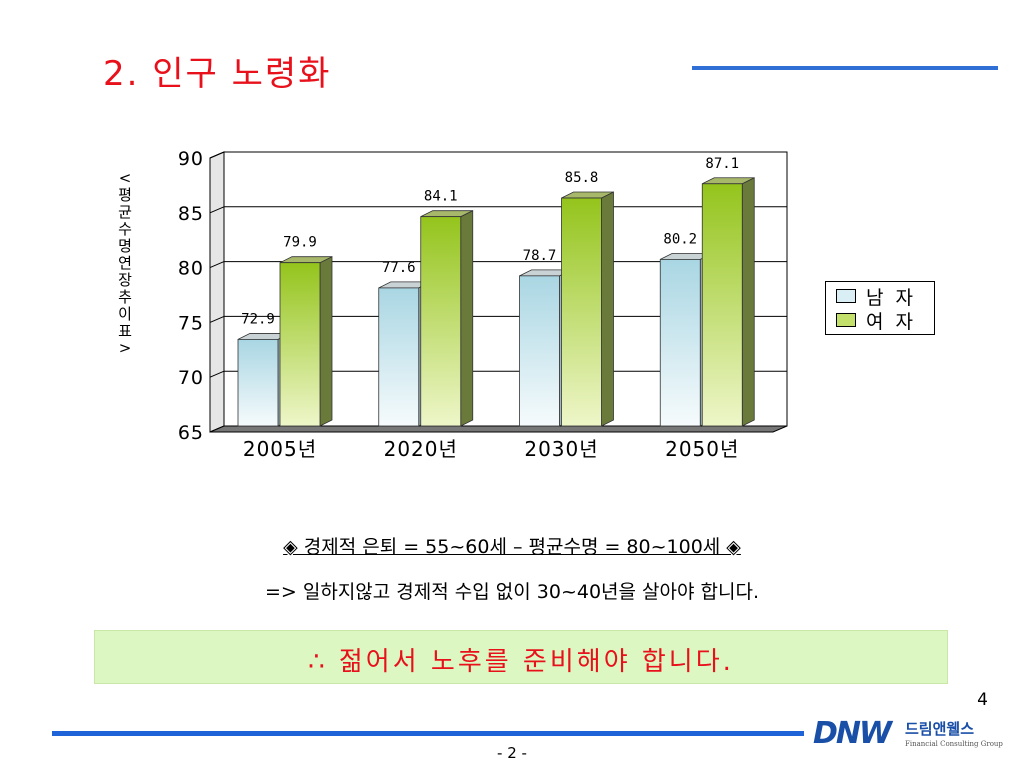  I want to click on y-tick-label: 65, so click(191, 433).